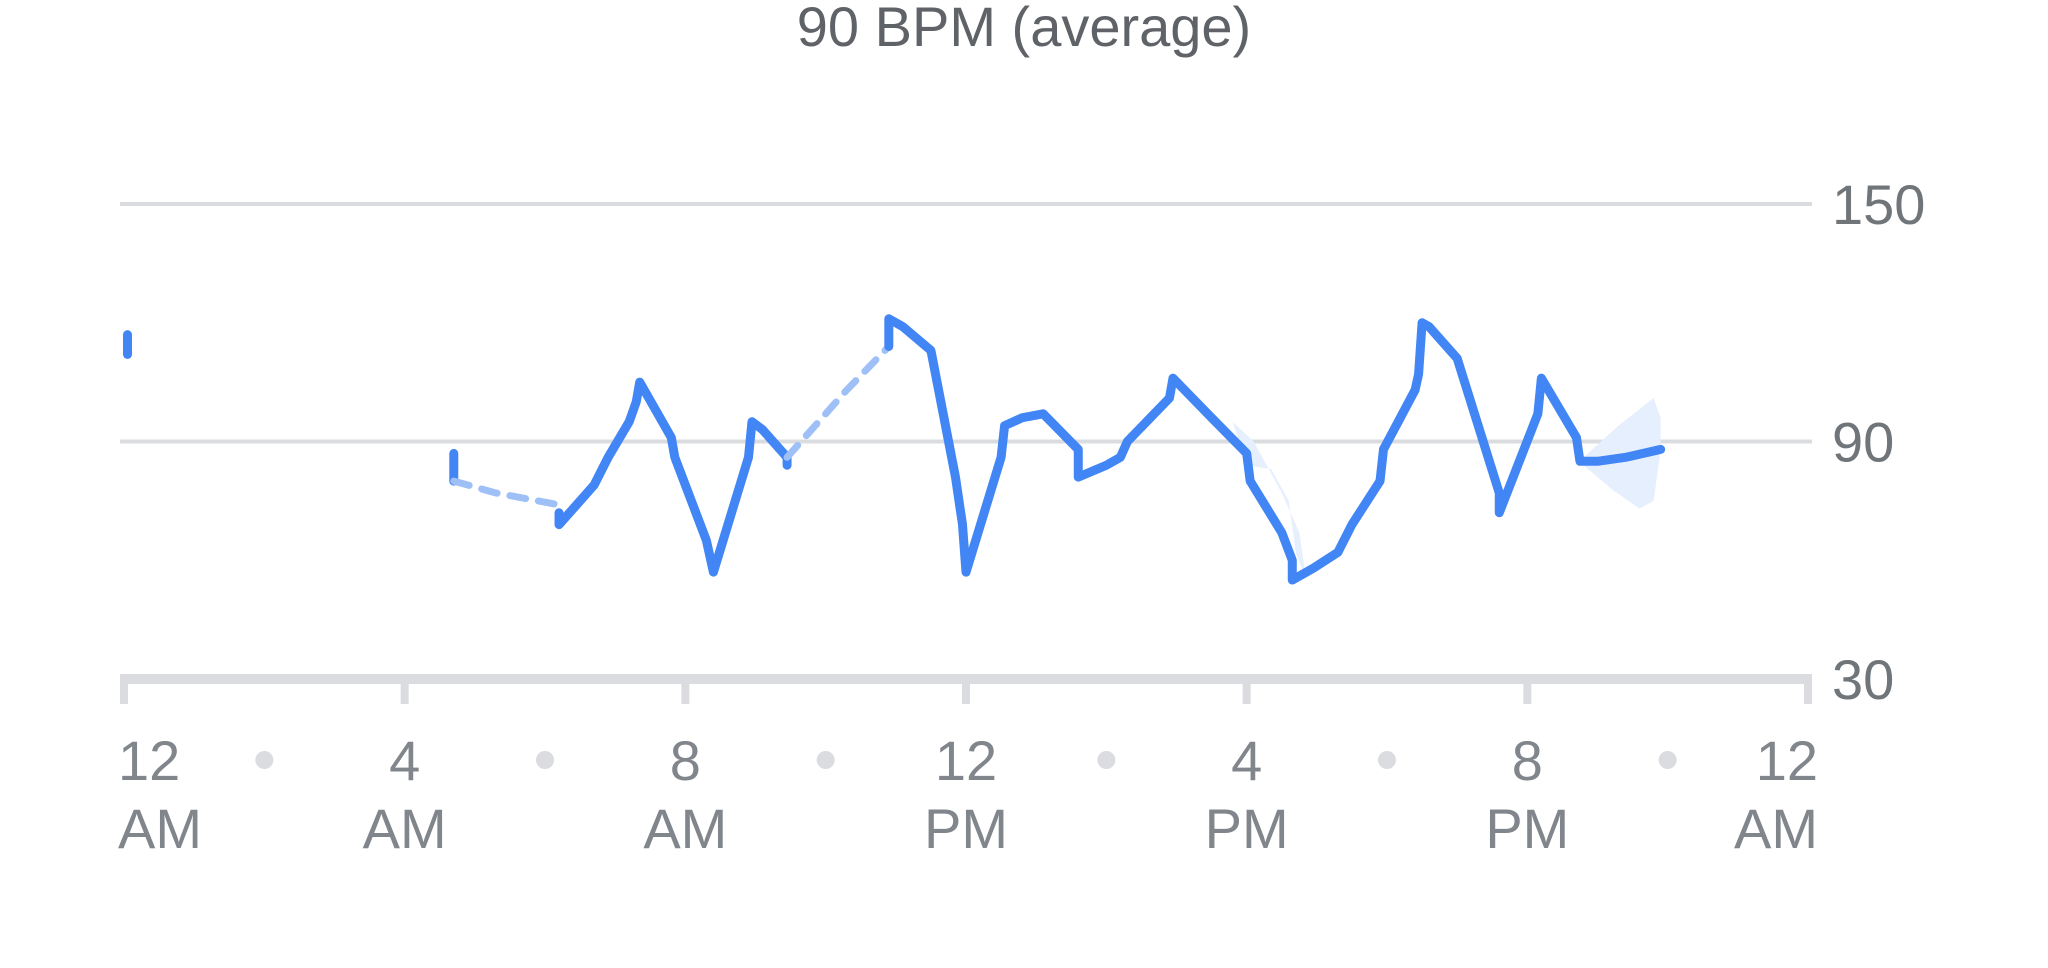 The height and width of the screenshot is (968, 2048). I want to click on x-tick-label-6: 12, so click(1787, 760).